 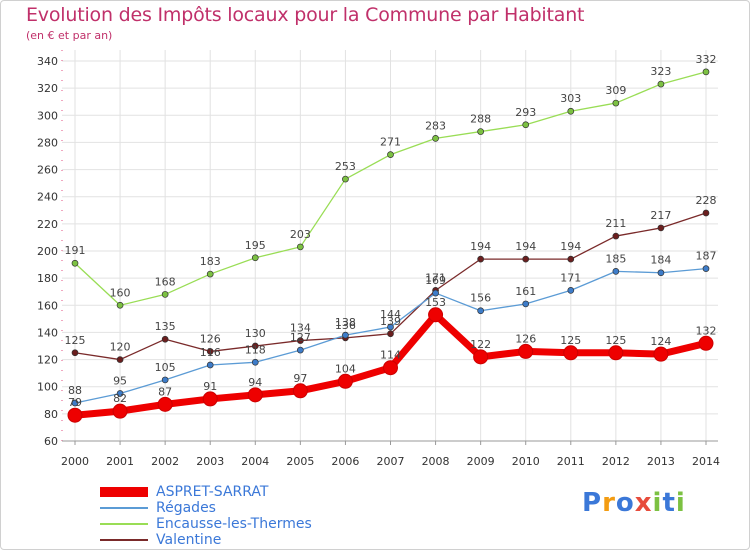 I want to click on legend-label: Régades, so click(x=186, y=508).